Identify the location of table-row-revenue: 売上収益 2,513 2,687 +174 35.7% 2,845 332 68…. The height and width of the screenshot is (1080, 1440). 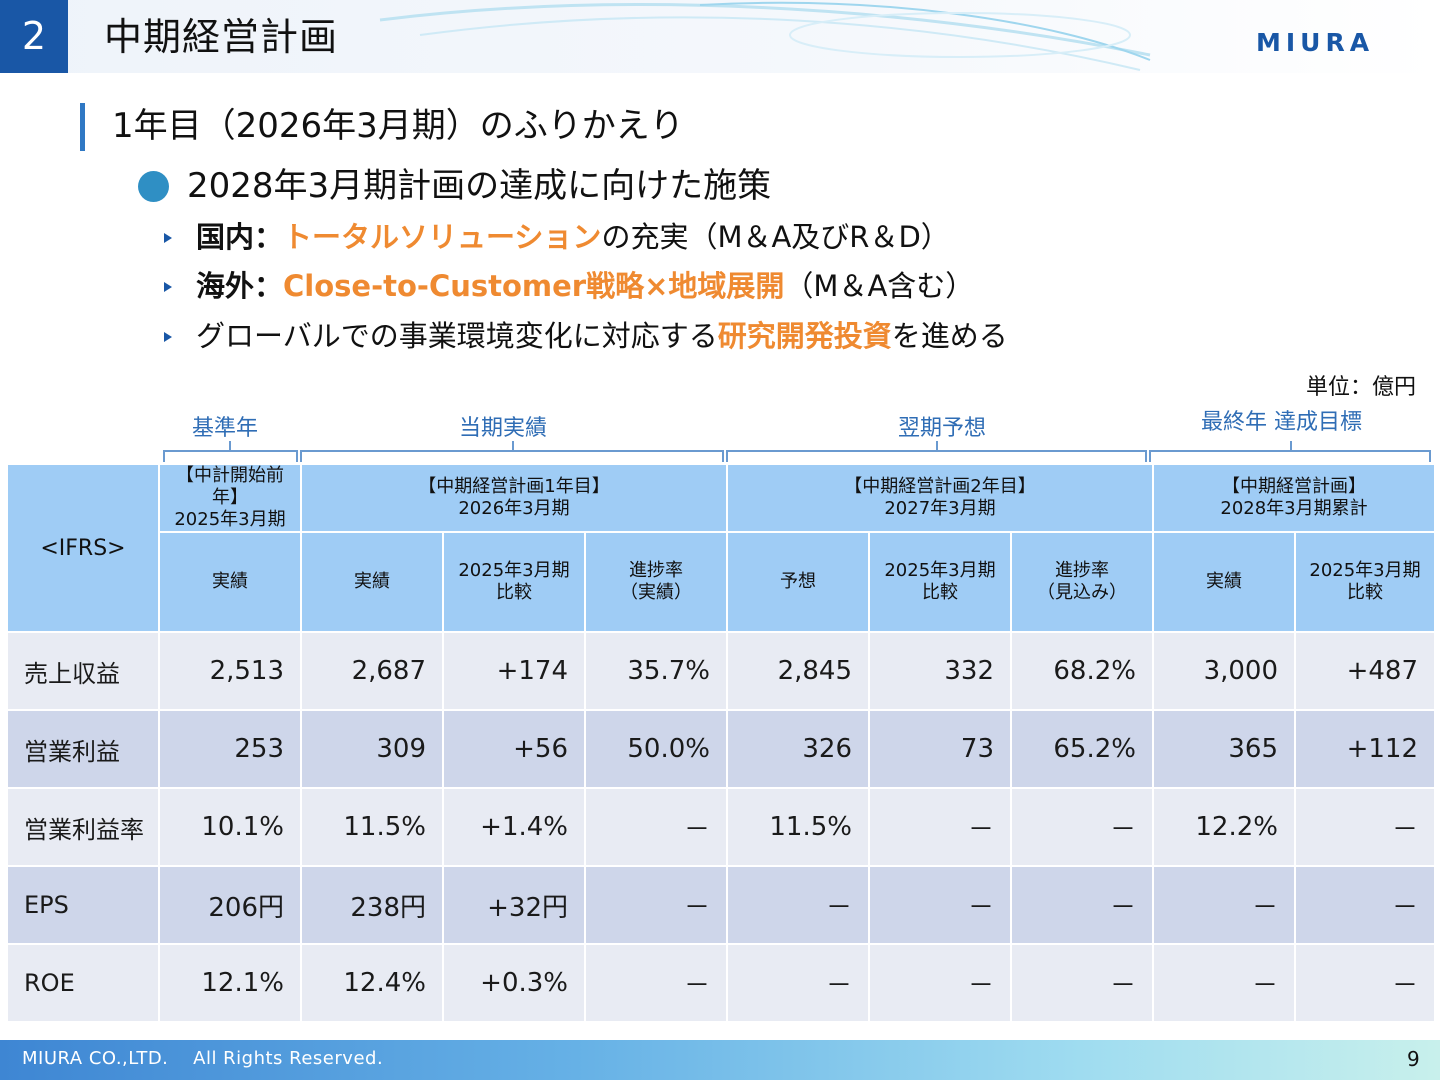
(721, 671).